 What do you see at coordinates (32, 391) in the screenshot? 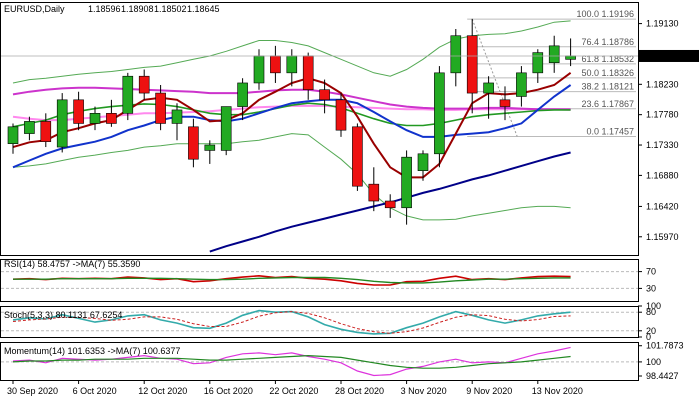
I see `x-tick-label: 30 Sep 2020` at bounding box center [32, 391].